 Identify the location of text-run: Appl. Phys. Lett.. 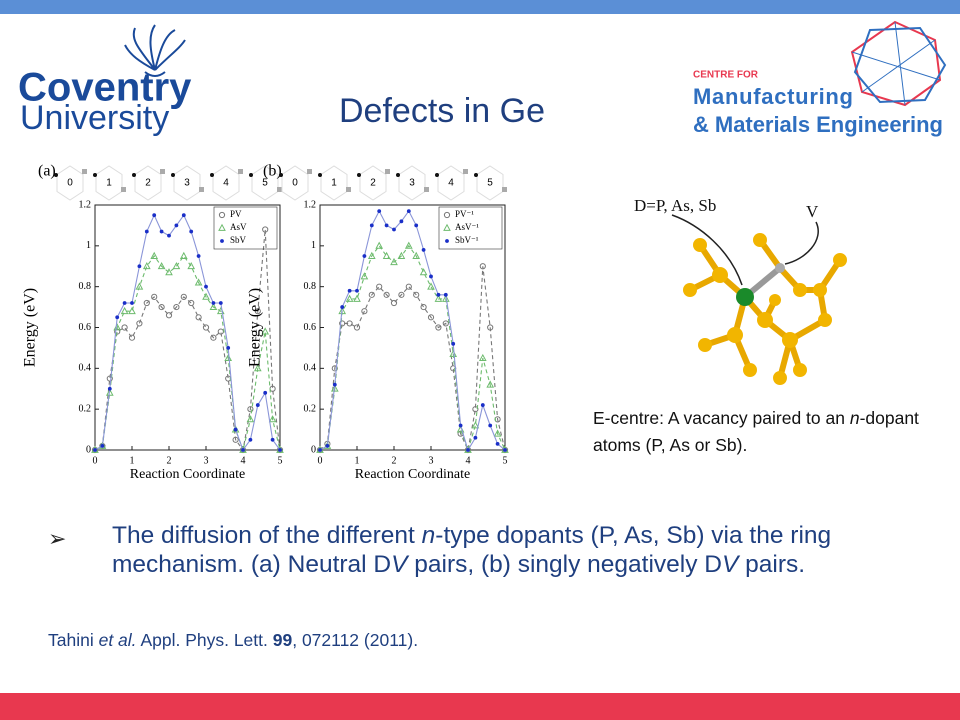
(204, 640).